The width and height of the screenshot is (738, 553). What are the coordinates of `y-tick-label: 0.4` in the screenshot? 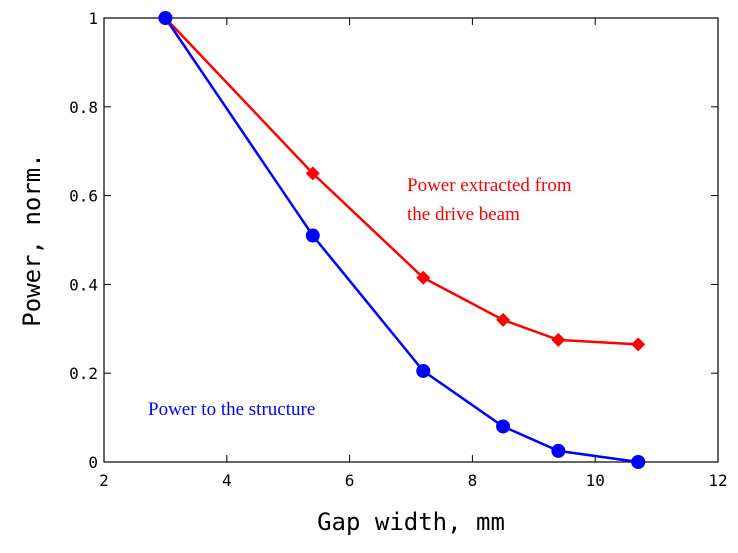 It's located at (83, 284).